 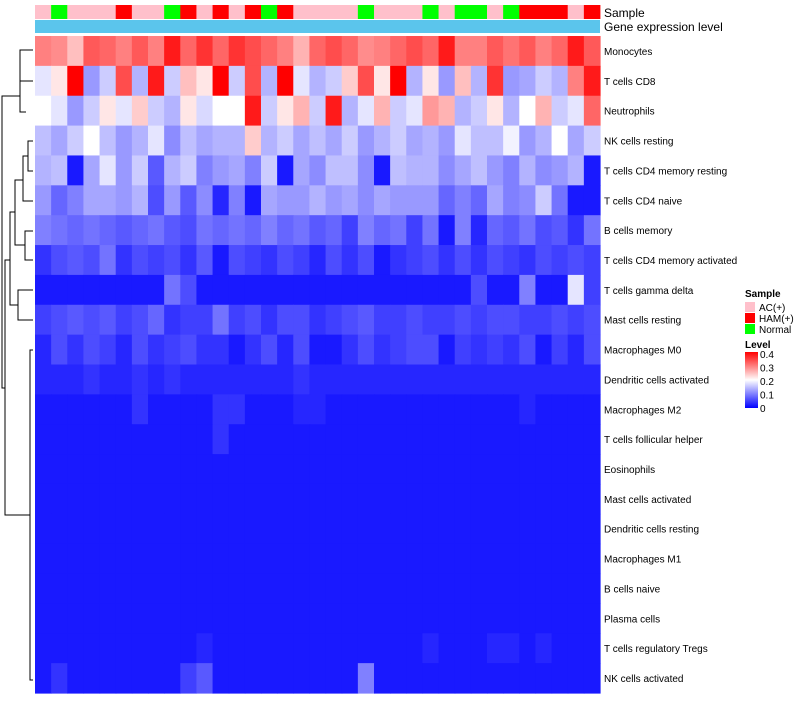 What do you see at coordinates (763, 409) in the screenshot?
I see `level-tick-label: 0` at bounding box center [763, 409].